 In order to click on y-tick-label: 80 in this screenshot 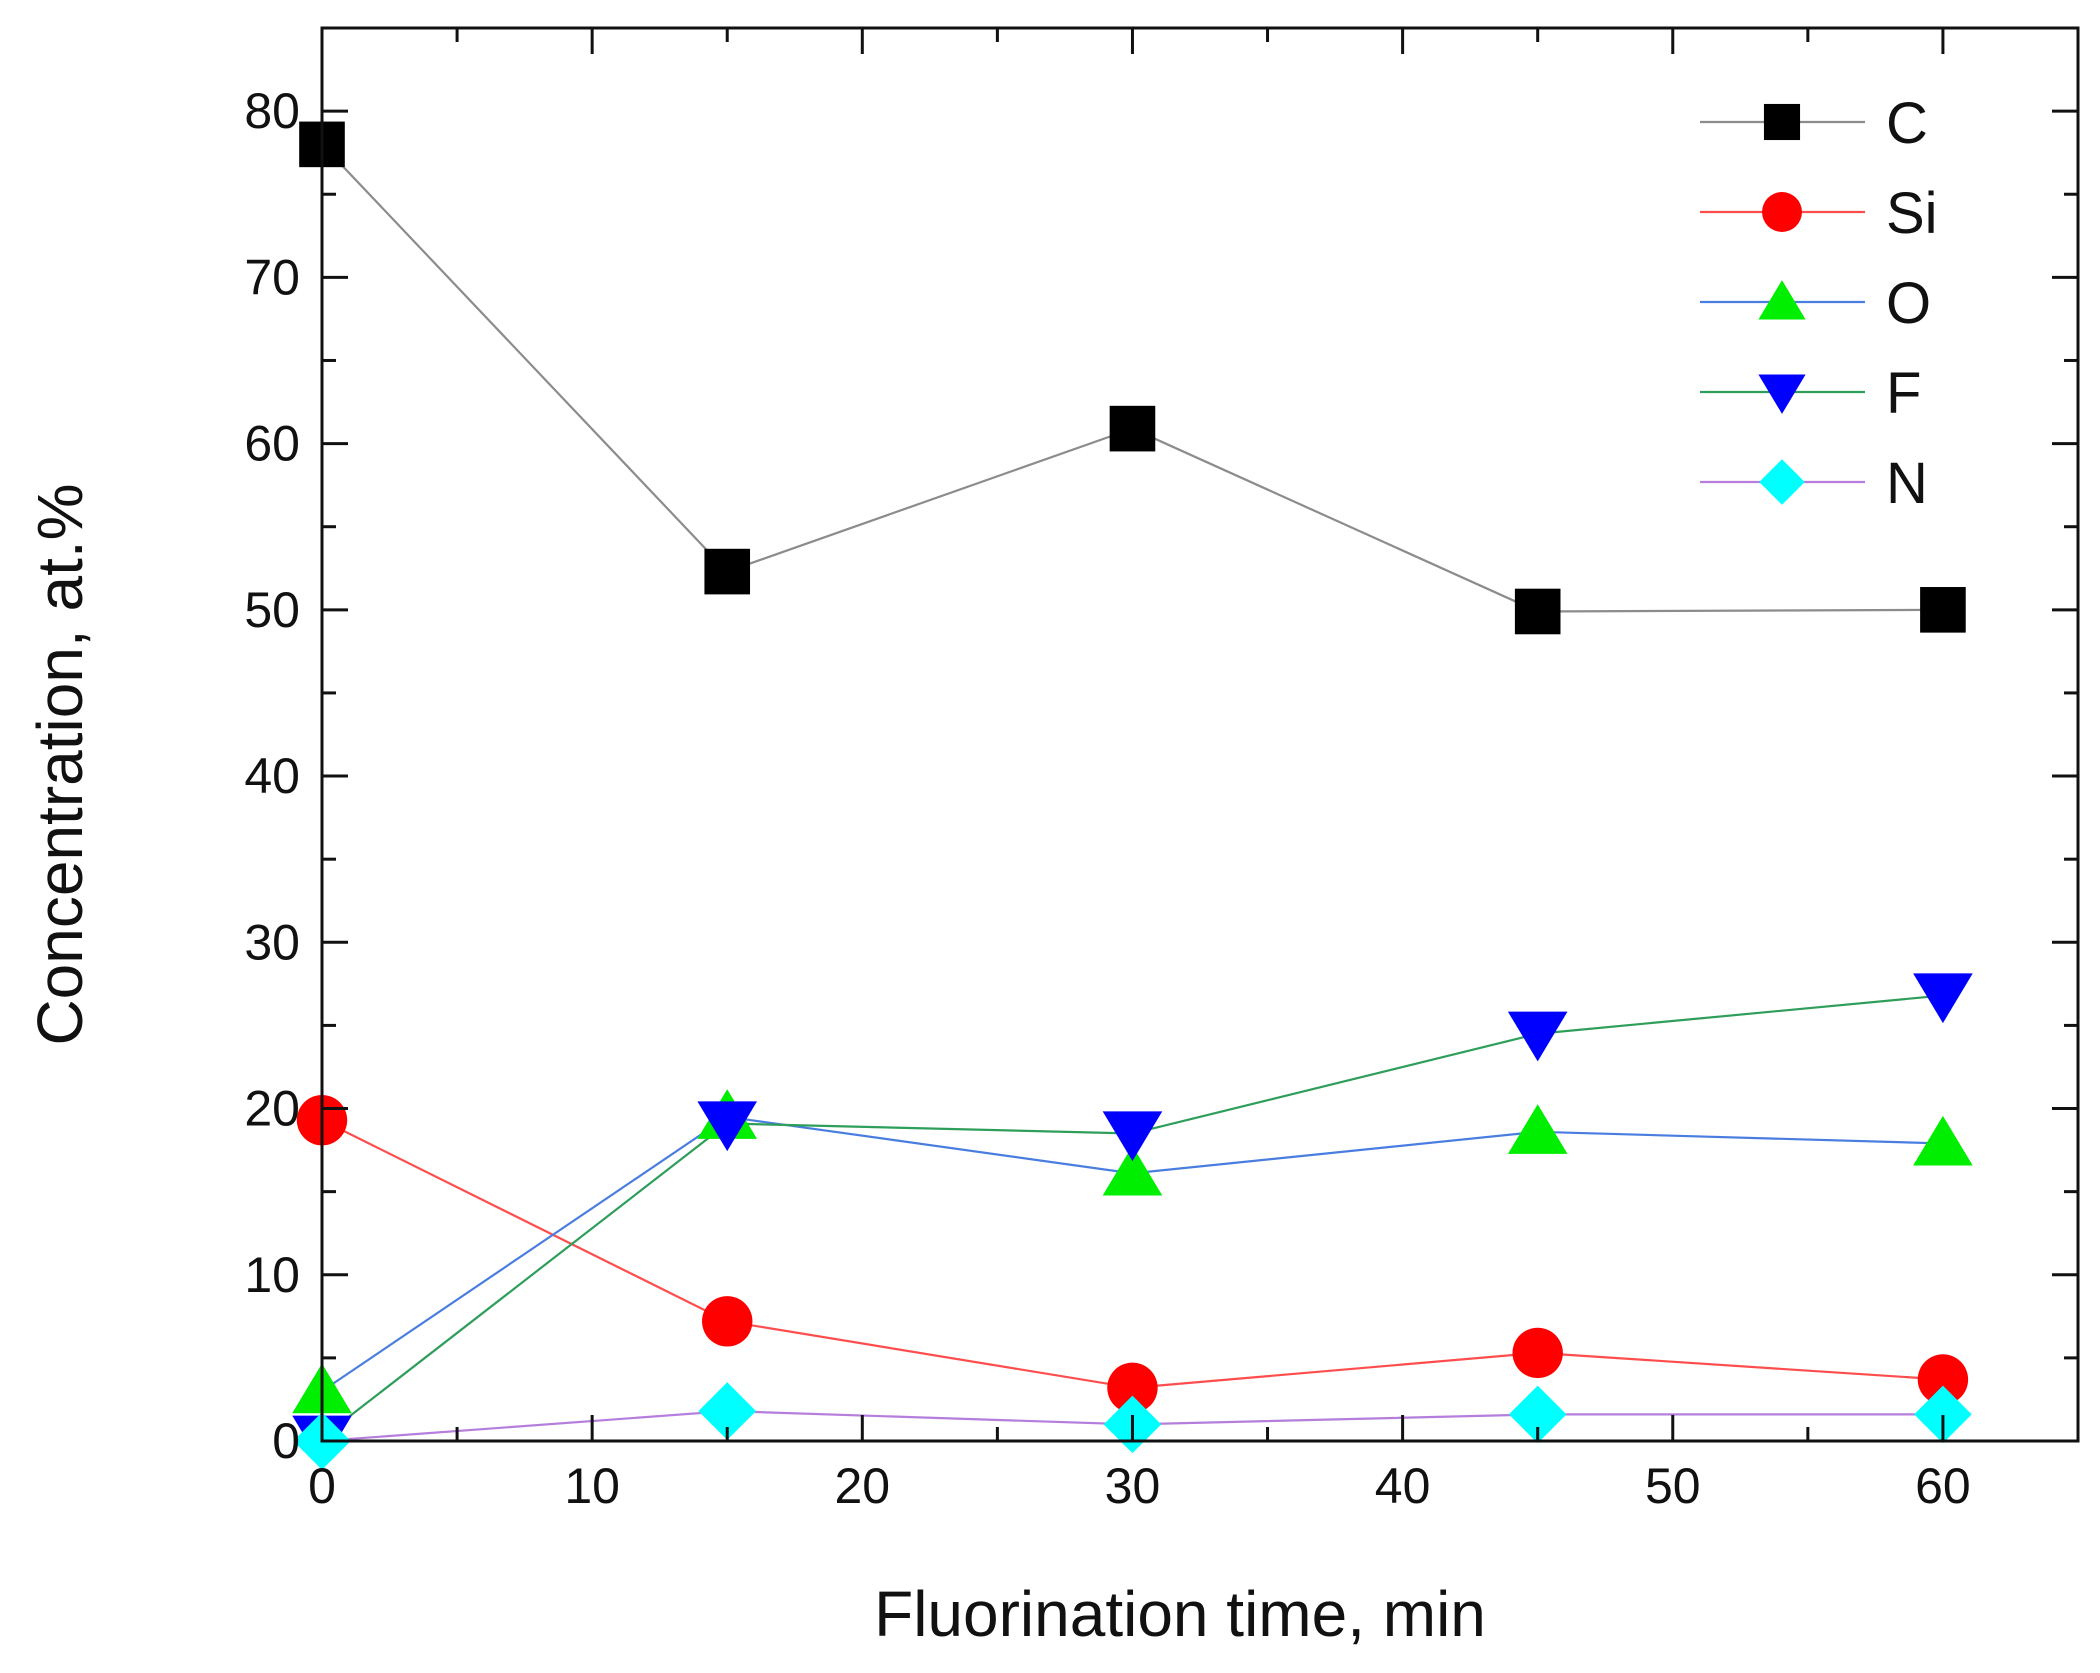, I will do `click(272, 111)`.